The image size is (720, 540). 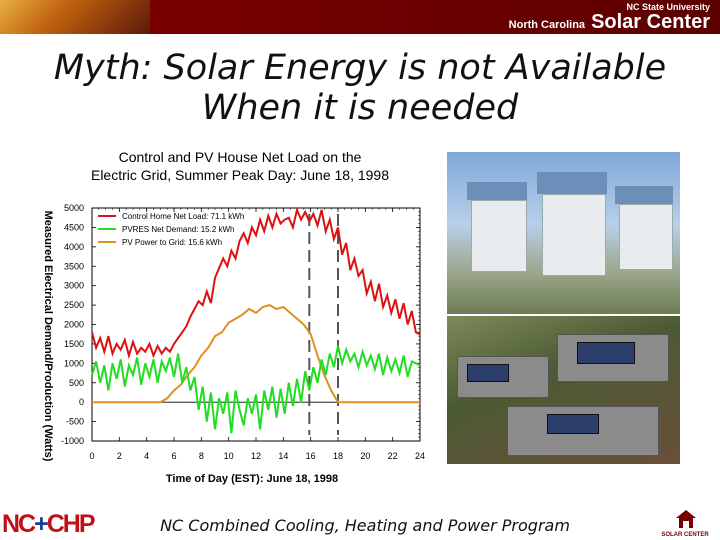 What do you see at coordinates (74, 266) in the screenshot?
I see `y-tick-label: 3500` at bounding box center [74, 266].